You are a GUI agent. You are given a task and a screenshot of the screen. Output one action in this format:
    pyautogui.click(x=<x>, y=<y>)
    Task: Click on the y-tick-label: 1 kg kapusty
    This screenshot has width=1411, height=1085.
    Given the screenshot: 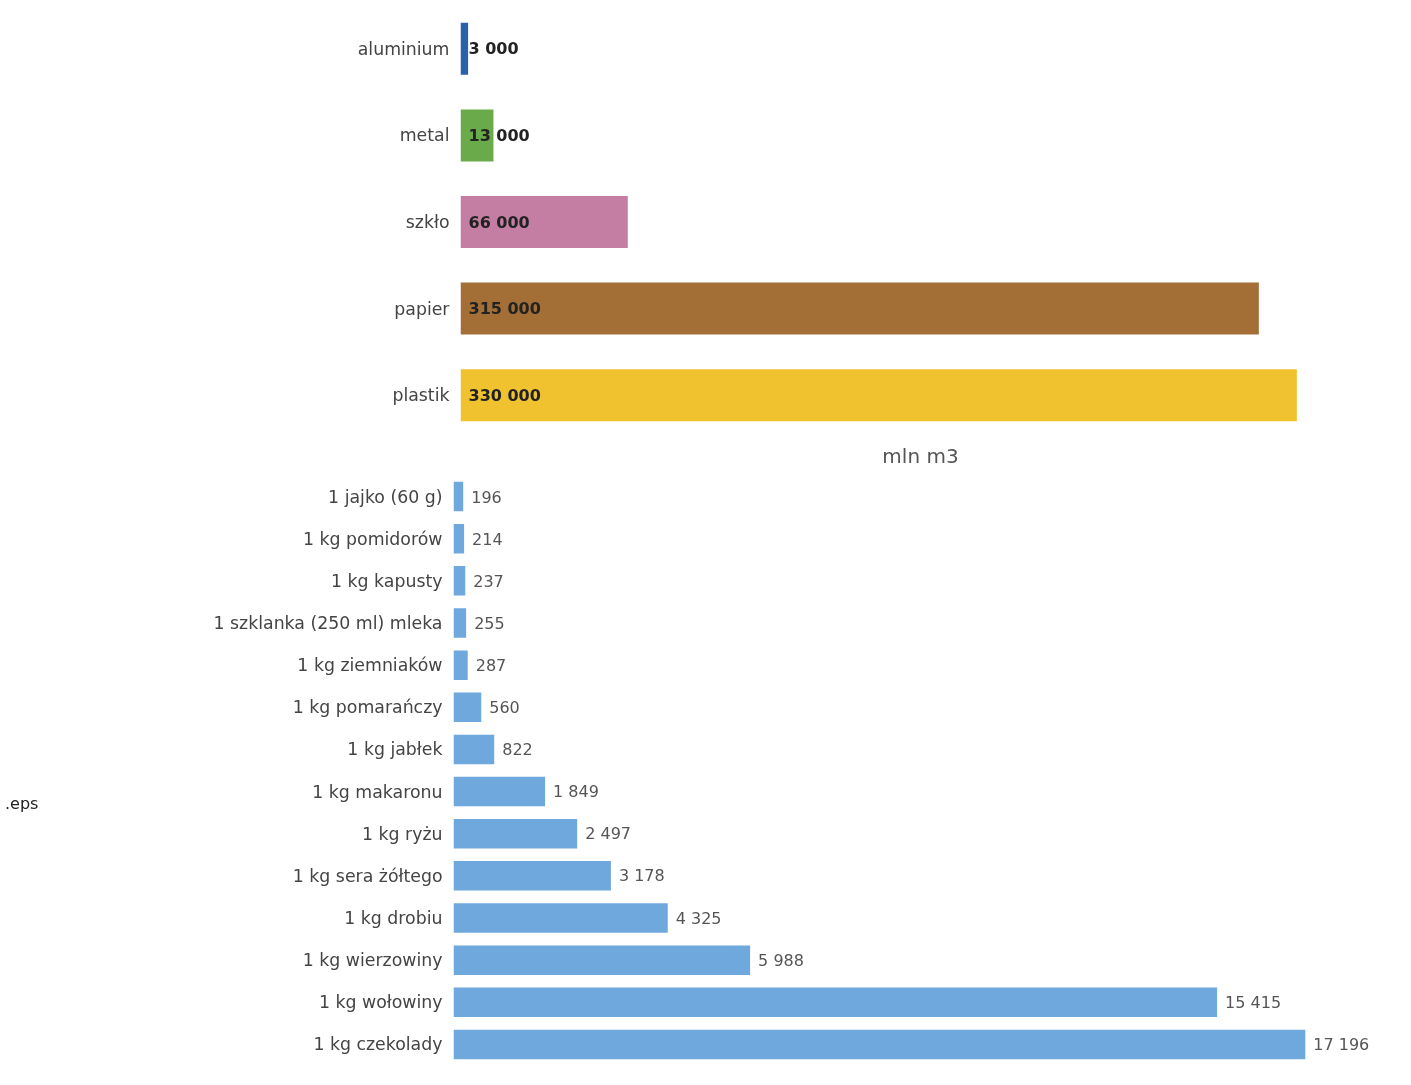 What is the action you would take?
    pyautogui.click(x=387, y=580)
    